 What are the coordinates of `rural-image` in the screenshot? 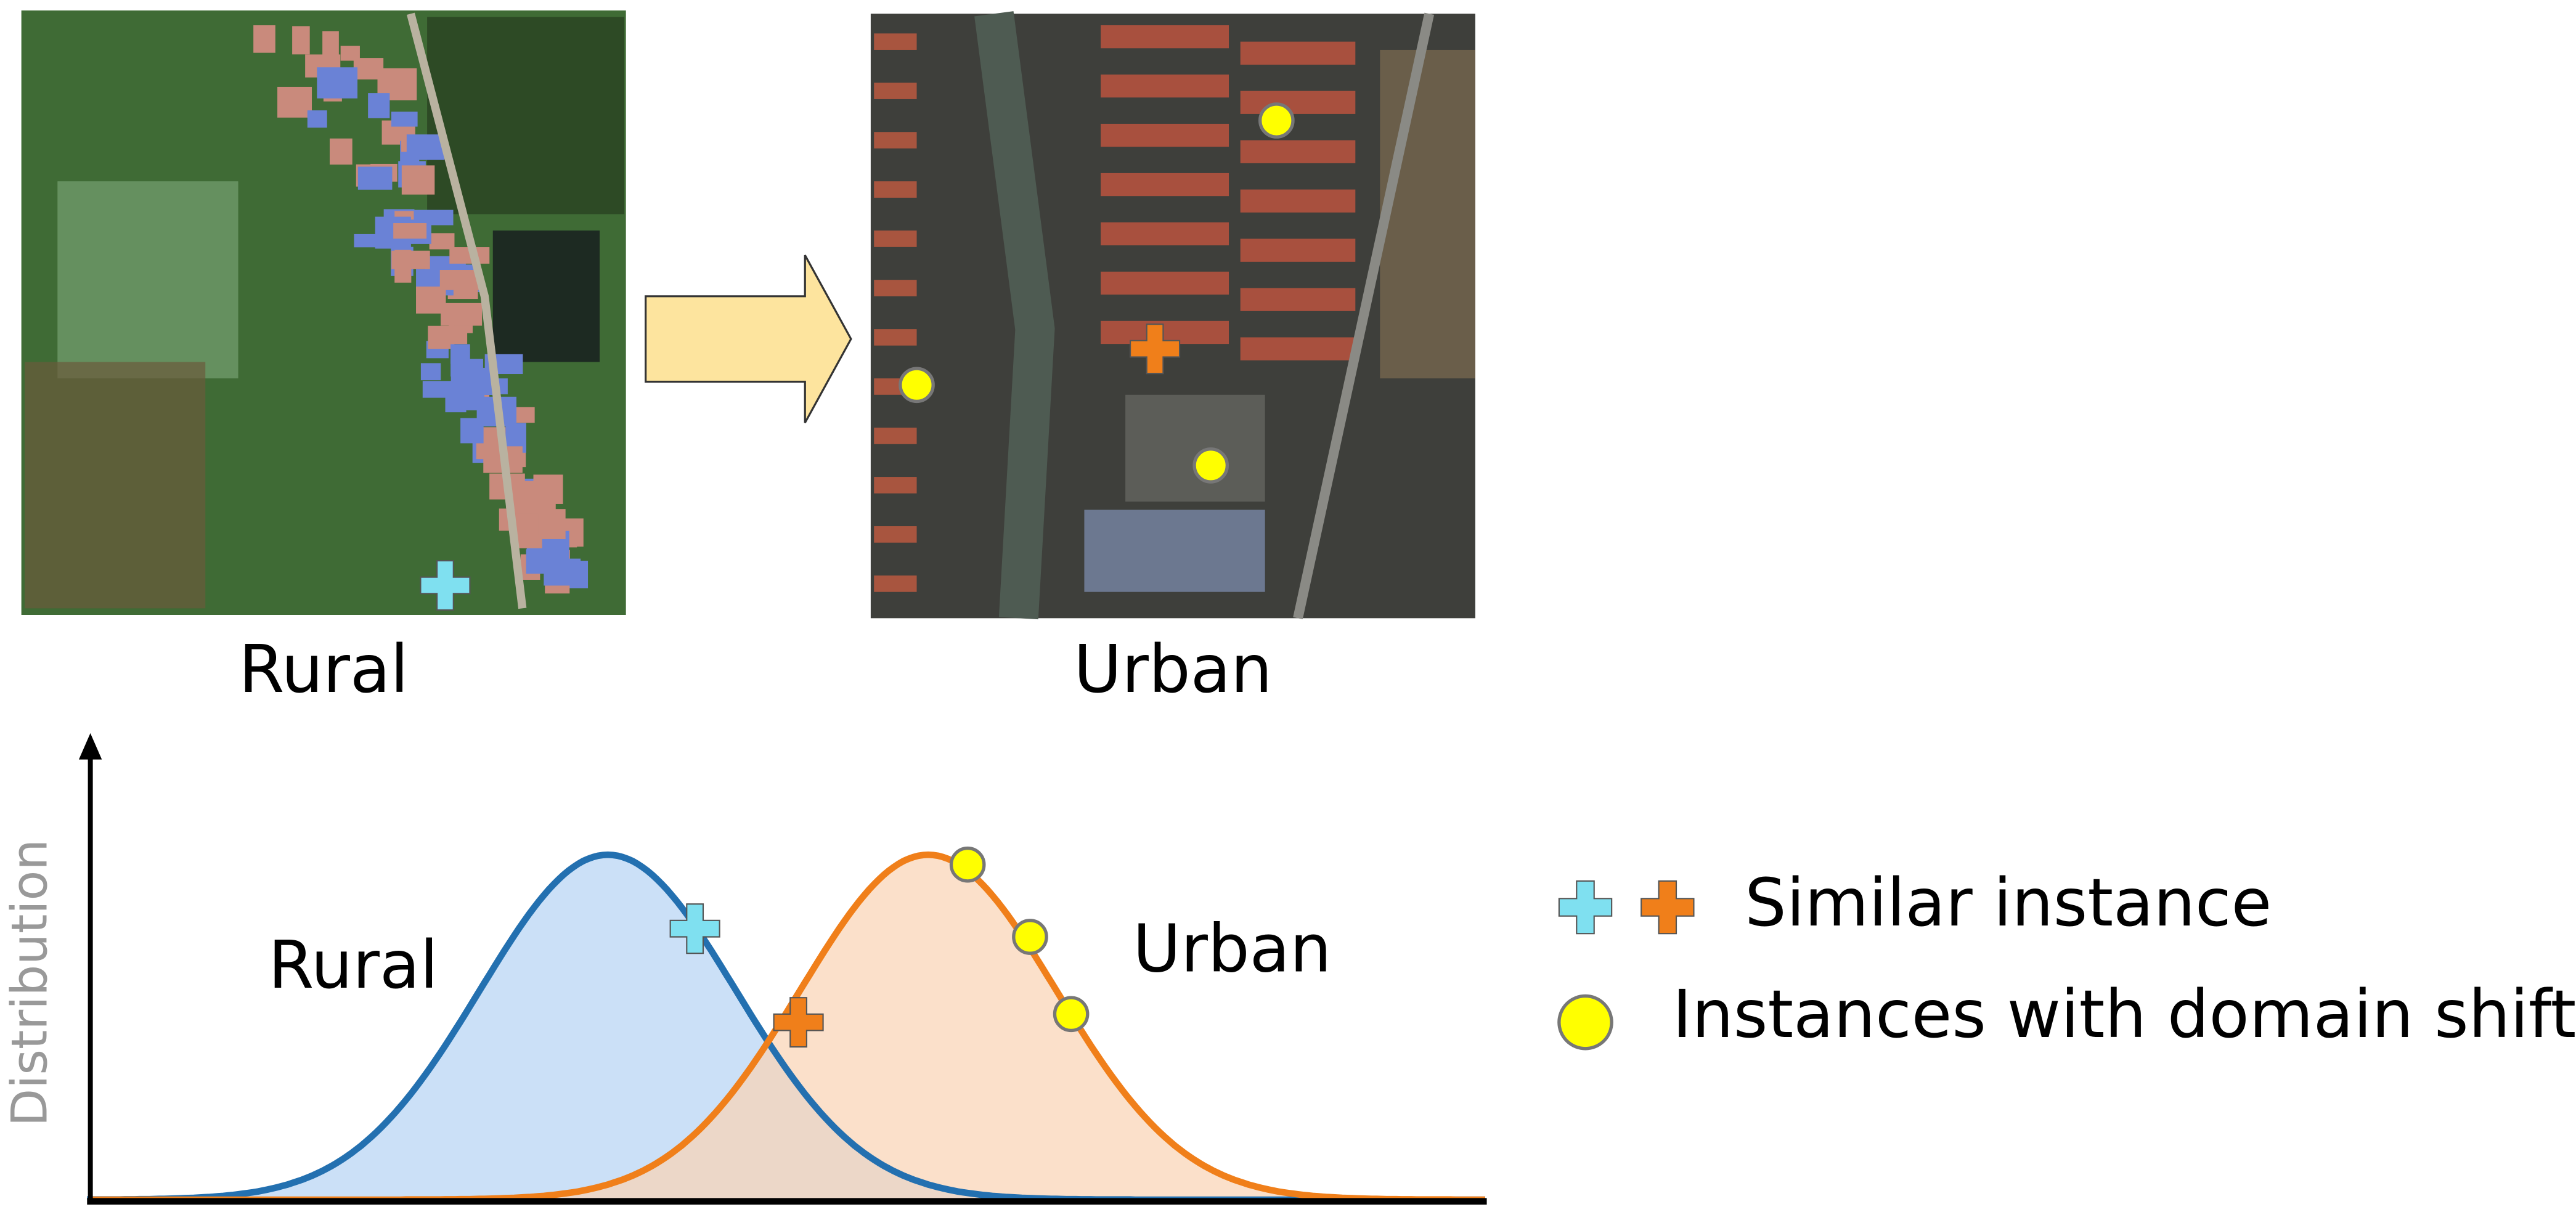 It's located at (324, 312).